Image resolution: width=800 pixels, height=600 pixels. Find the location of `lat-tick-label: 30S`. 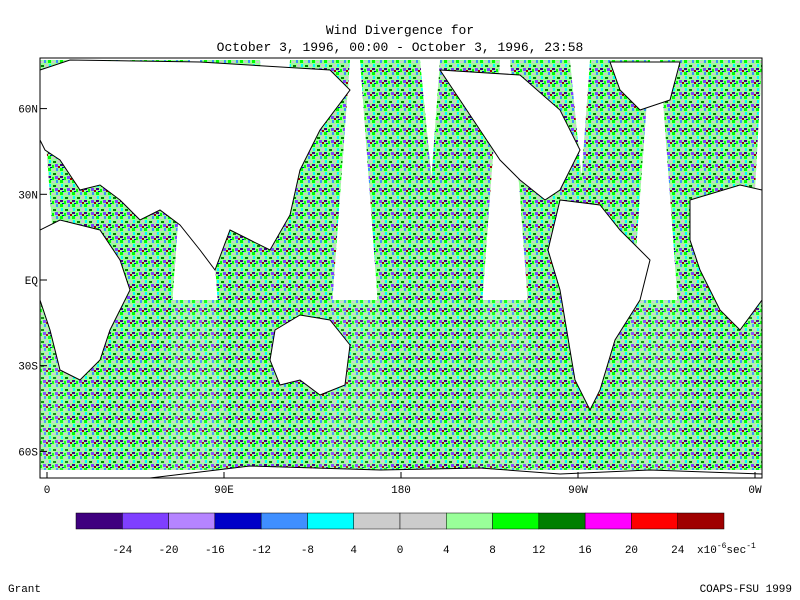

lat-tick-label: 30S is located at coordinates (28, 368).